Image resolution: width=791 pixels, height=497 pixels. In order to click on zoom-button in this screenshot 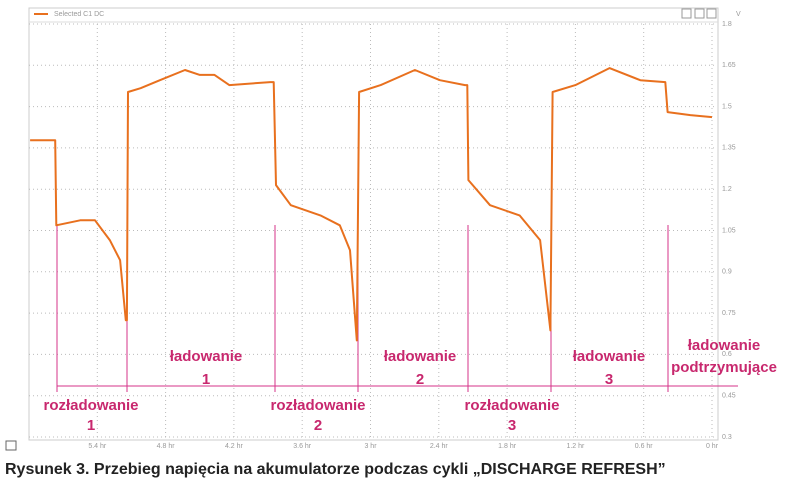, I will do `click(11, 445)`.